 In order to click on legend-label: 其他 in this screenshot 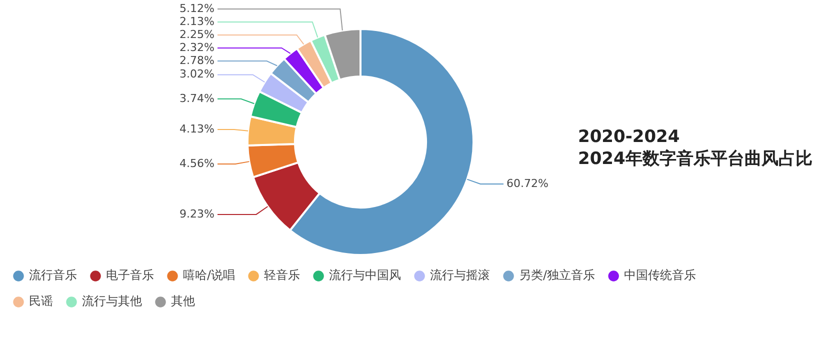, I will do `click(183, 301)`.